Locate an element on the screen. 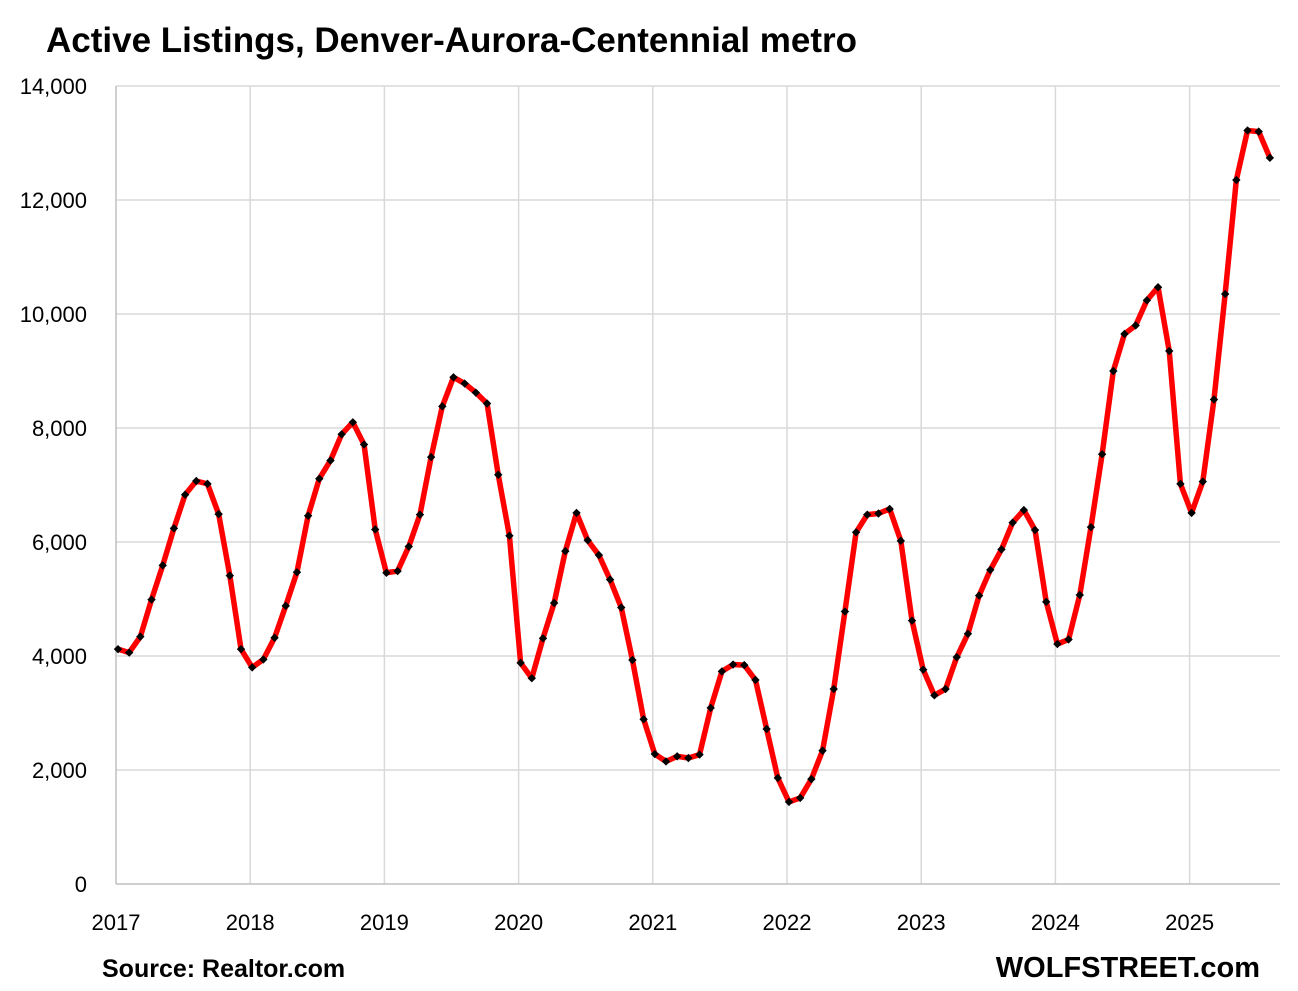 The width and height of the screenshot is (1298, 991). x-tick-label-2023: 2023 is located at coordinates (921, 922).